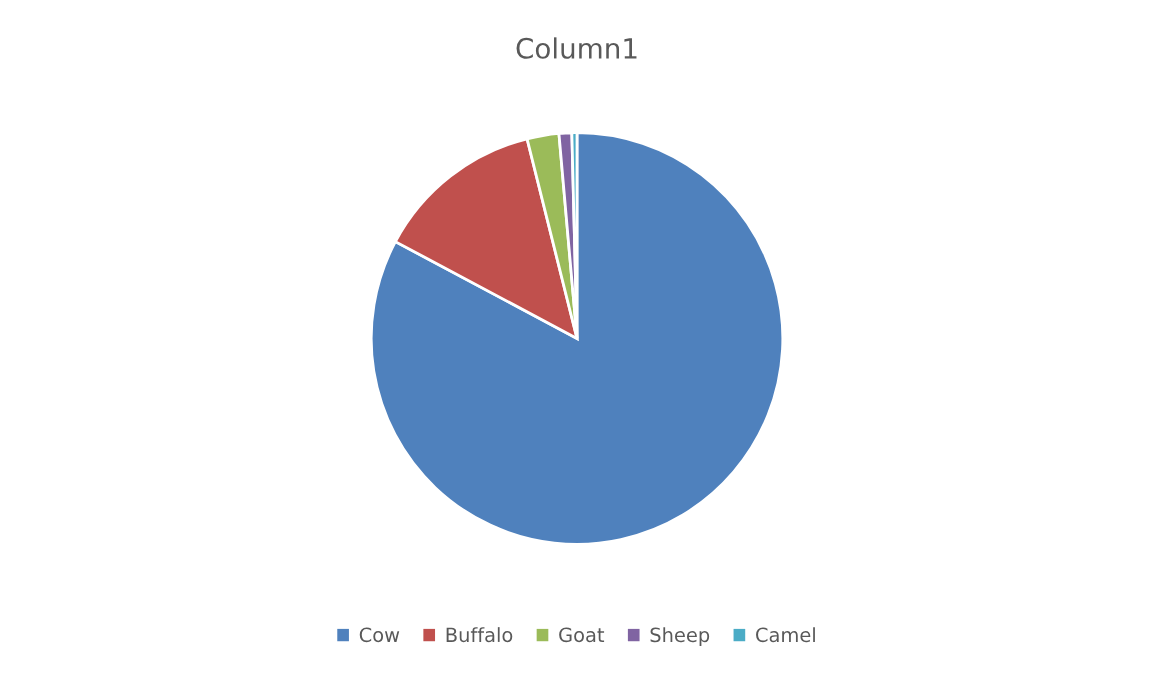  What do you see at coordinates (680, 636) in the screenshot?
I see `legend-label: Sheep` at bounding box center [680, 636].